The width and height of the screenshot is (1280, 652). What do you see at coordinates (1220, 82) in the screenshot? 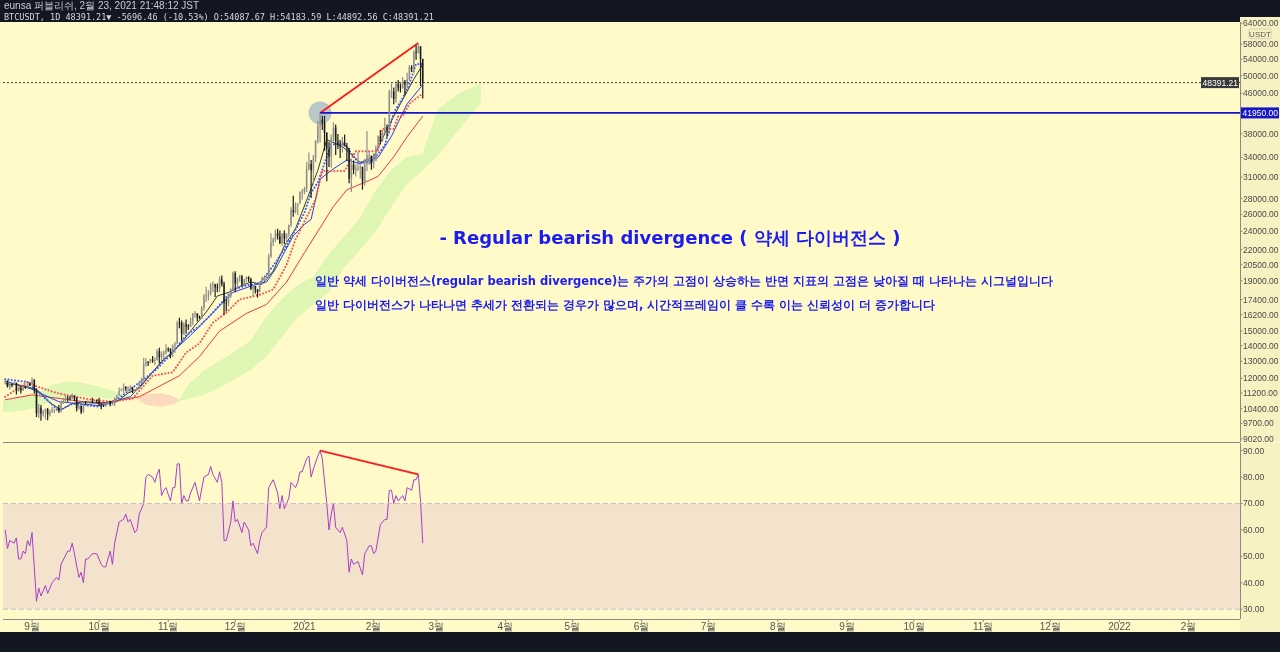
I see `ref-line-label: 48391.21` at bounding box center [1220, 82].